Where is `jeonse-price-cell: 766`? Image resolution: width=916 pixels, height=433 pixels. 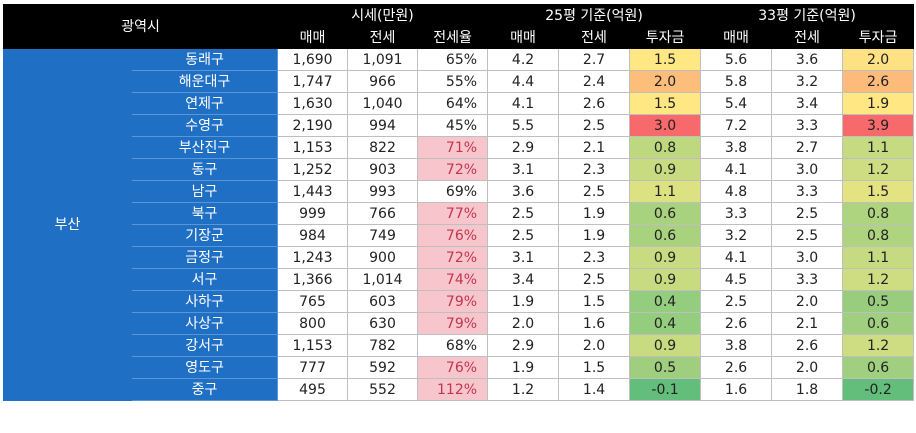 jeonse-price-cell: 766 is located at coordinates (383, 213).